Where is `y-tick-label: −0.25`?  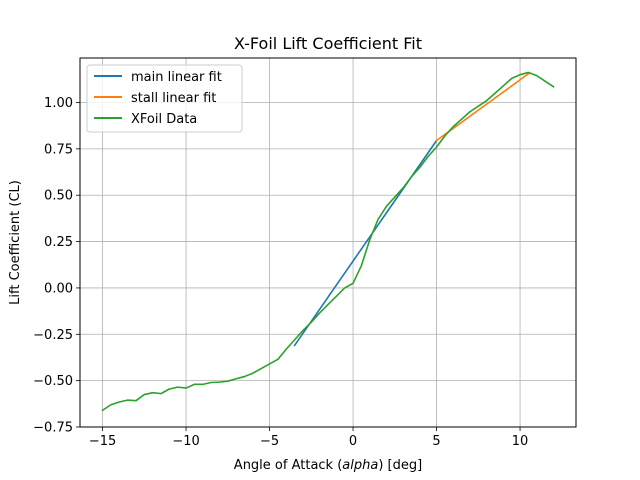
y-tick-label: −0.25 is located at coordinates (53, 335).